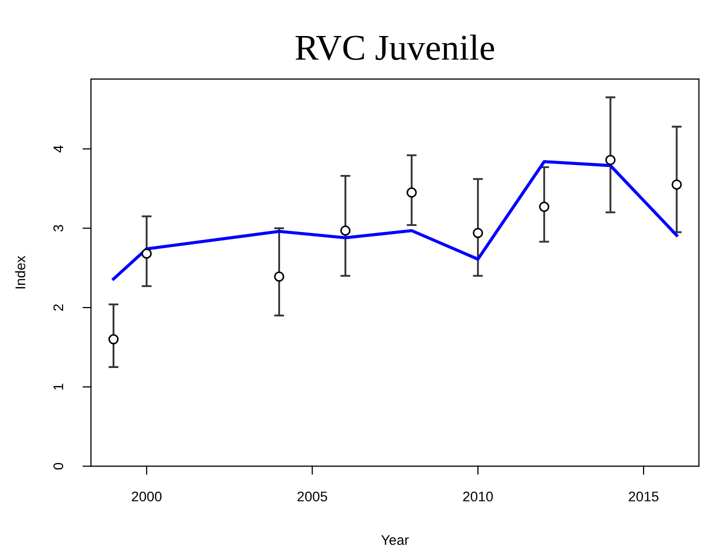 This screenshot has height=557, width=722. Describe the element at coordinates (59, 148) in the screenshot. I see `y-tick-label: 4` at that location.